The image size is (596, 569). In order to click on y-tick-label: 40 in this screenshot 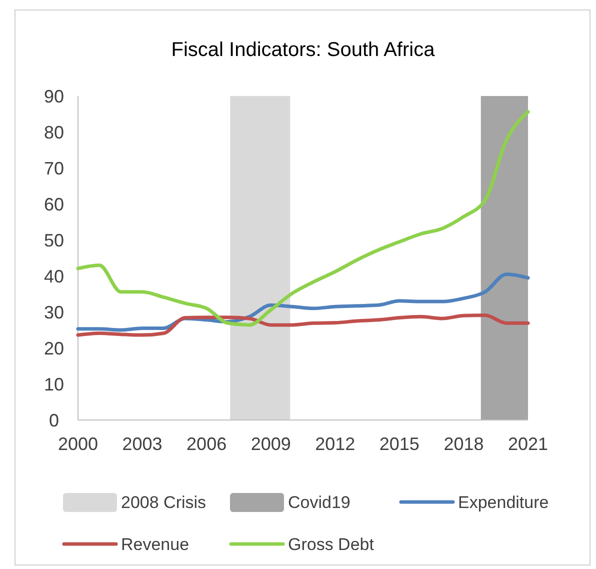, I will do `click(54, 276)`.